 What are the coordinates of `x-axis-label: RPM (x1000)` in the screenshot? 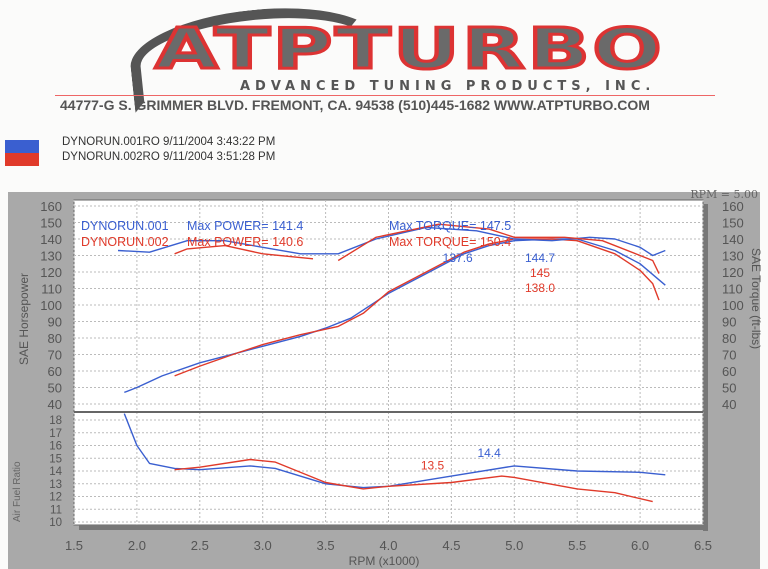 It's located at (384, 561).